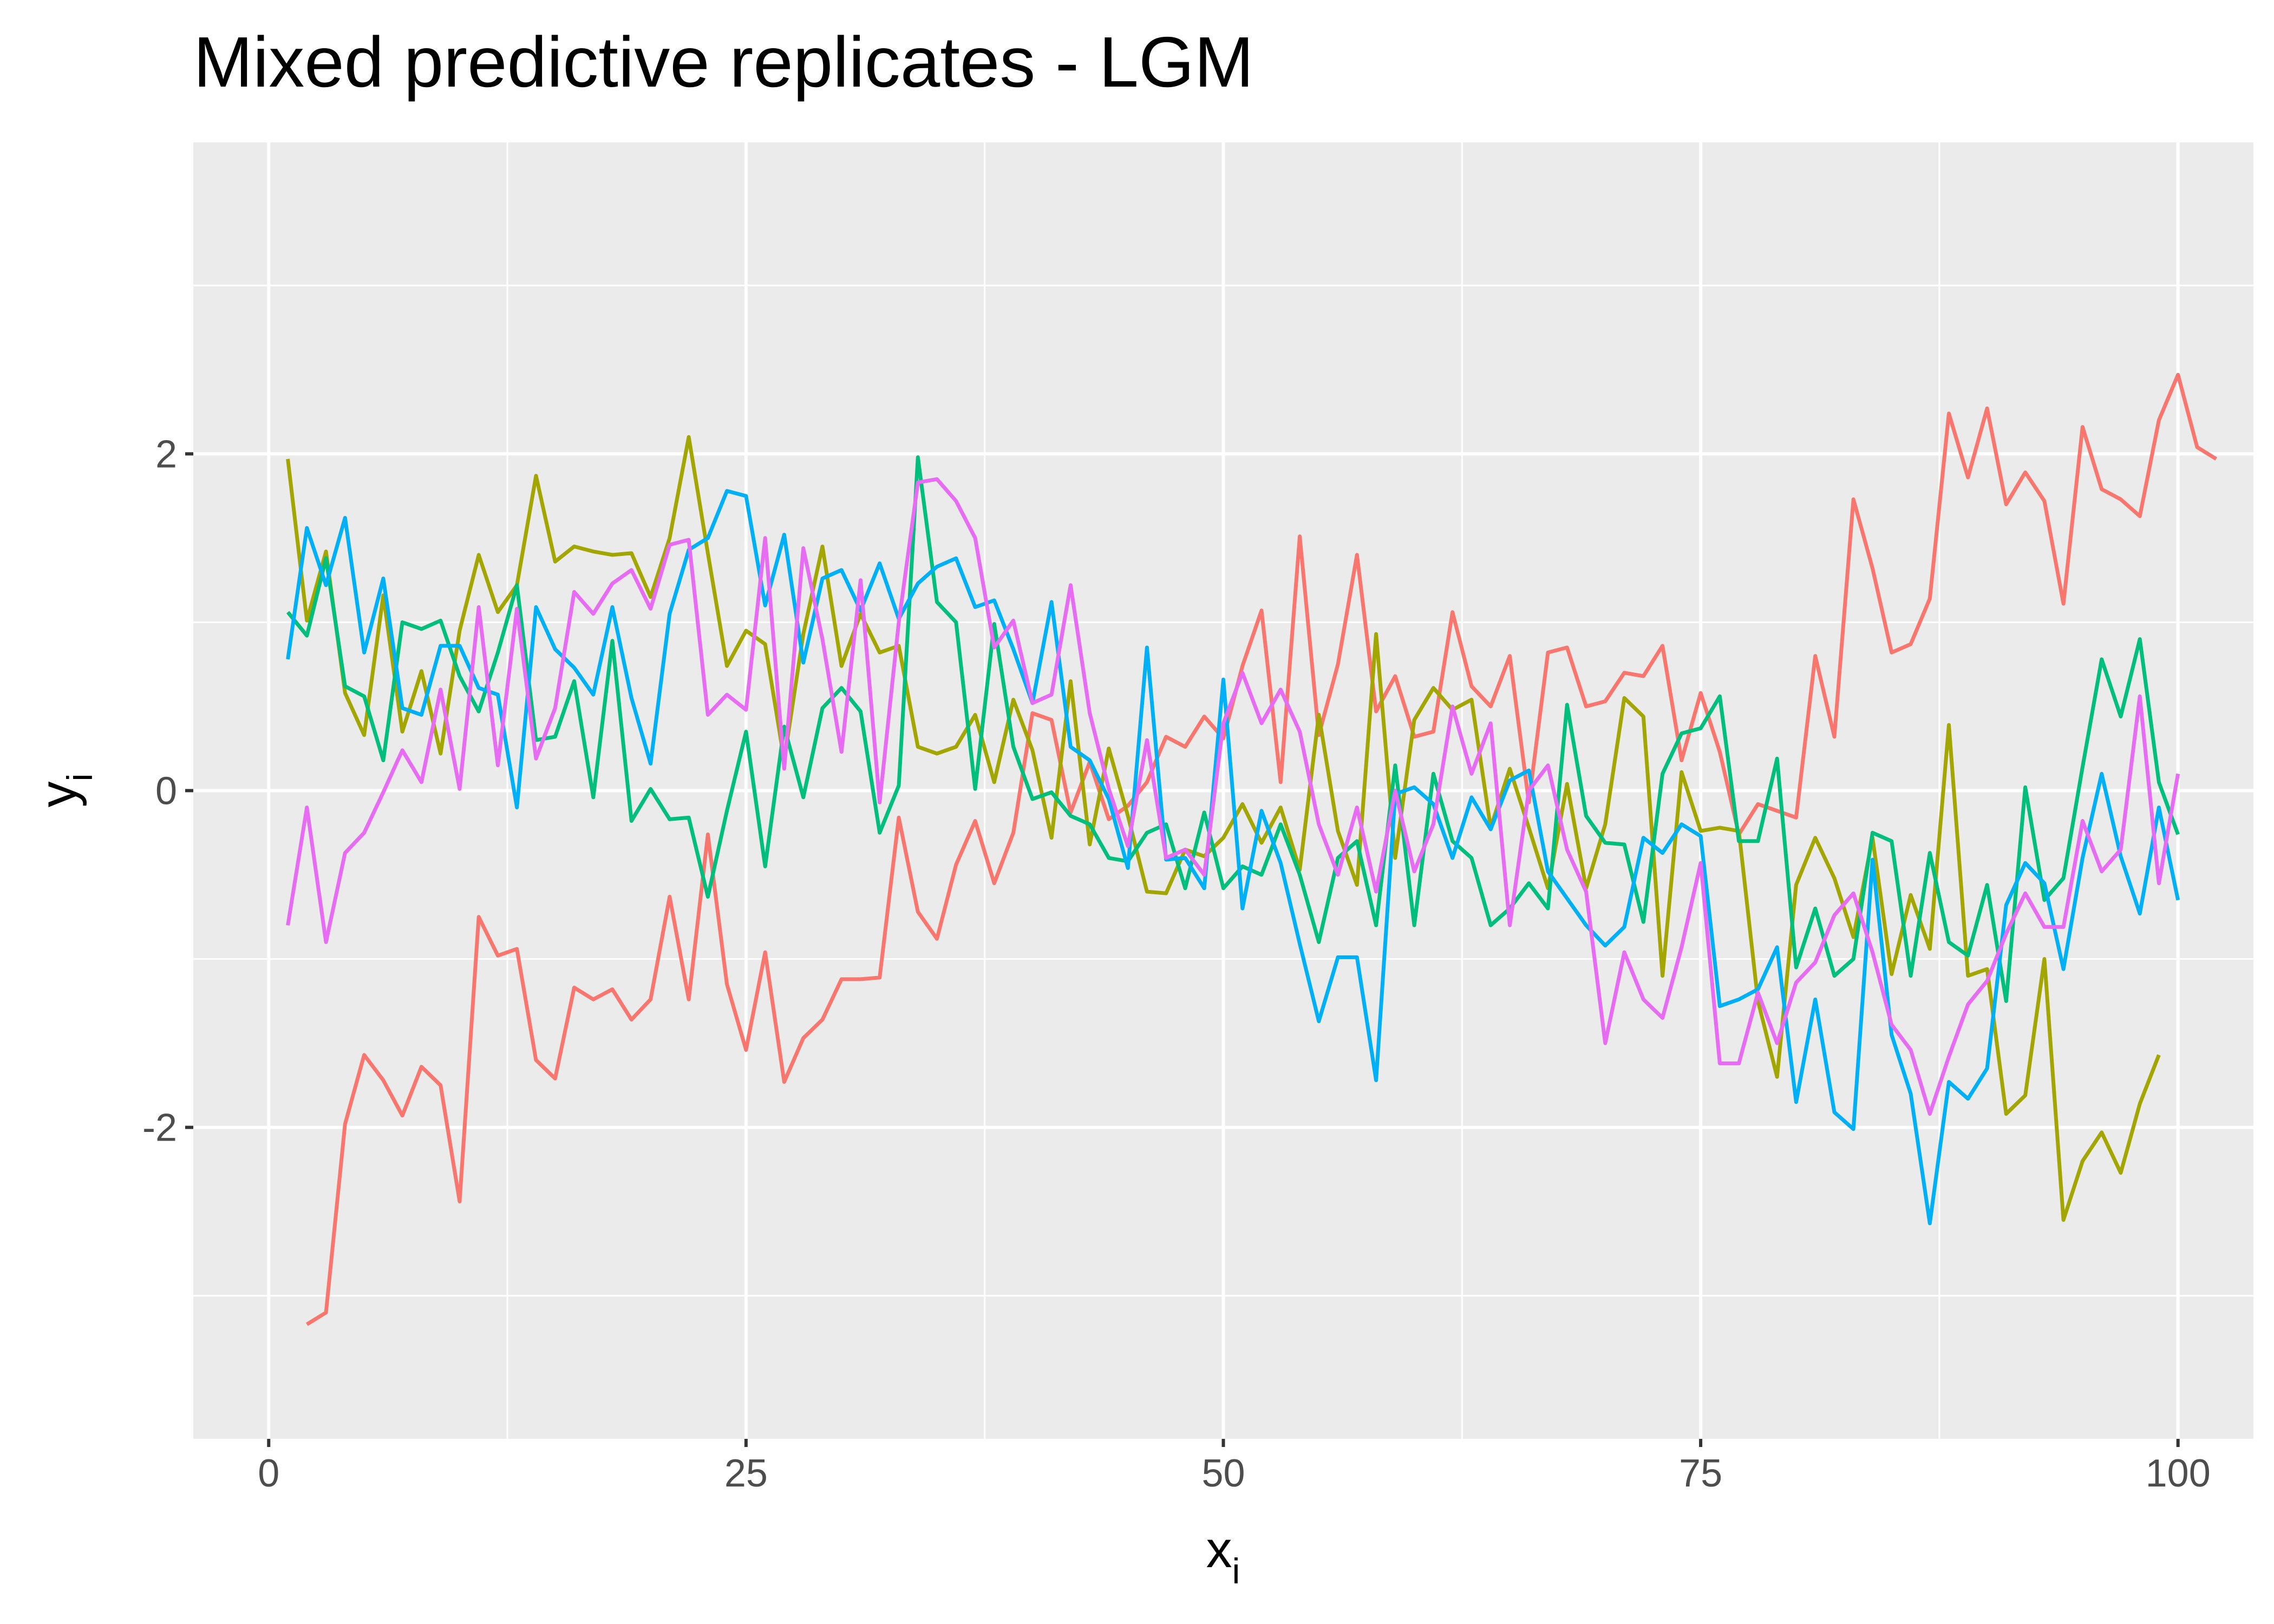 The image size is (2274, 1624). What do you see at coordinates (2179, 1473) in the screenshot?
I see `x-tick-label: 100` at bounding box center [2179, 1473].